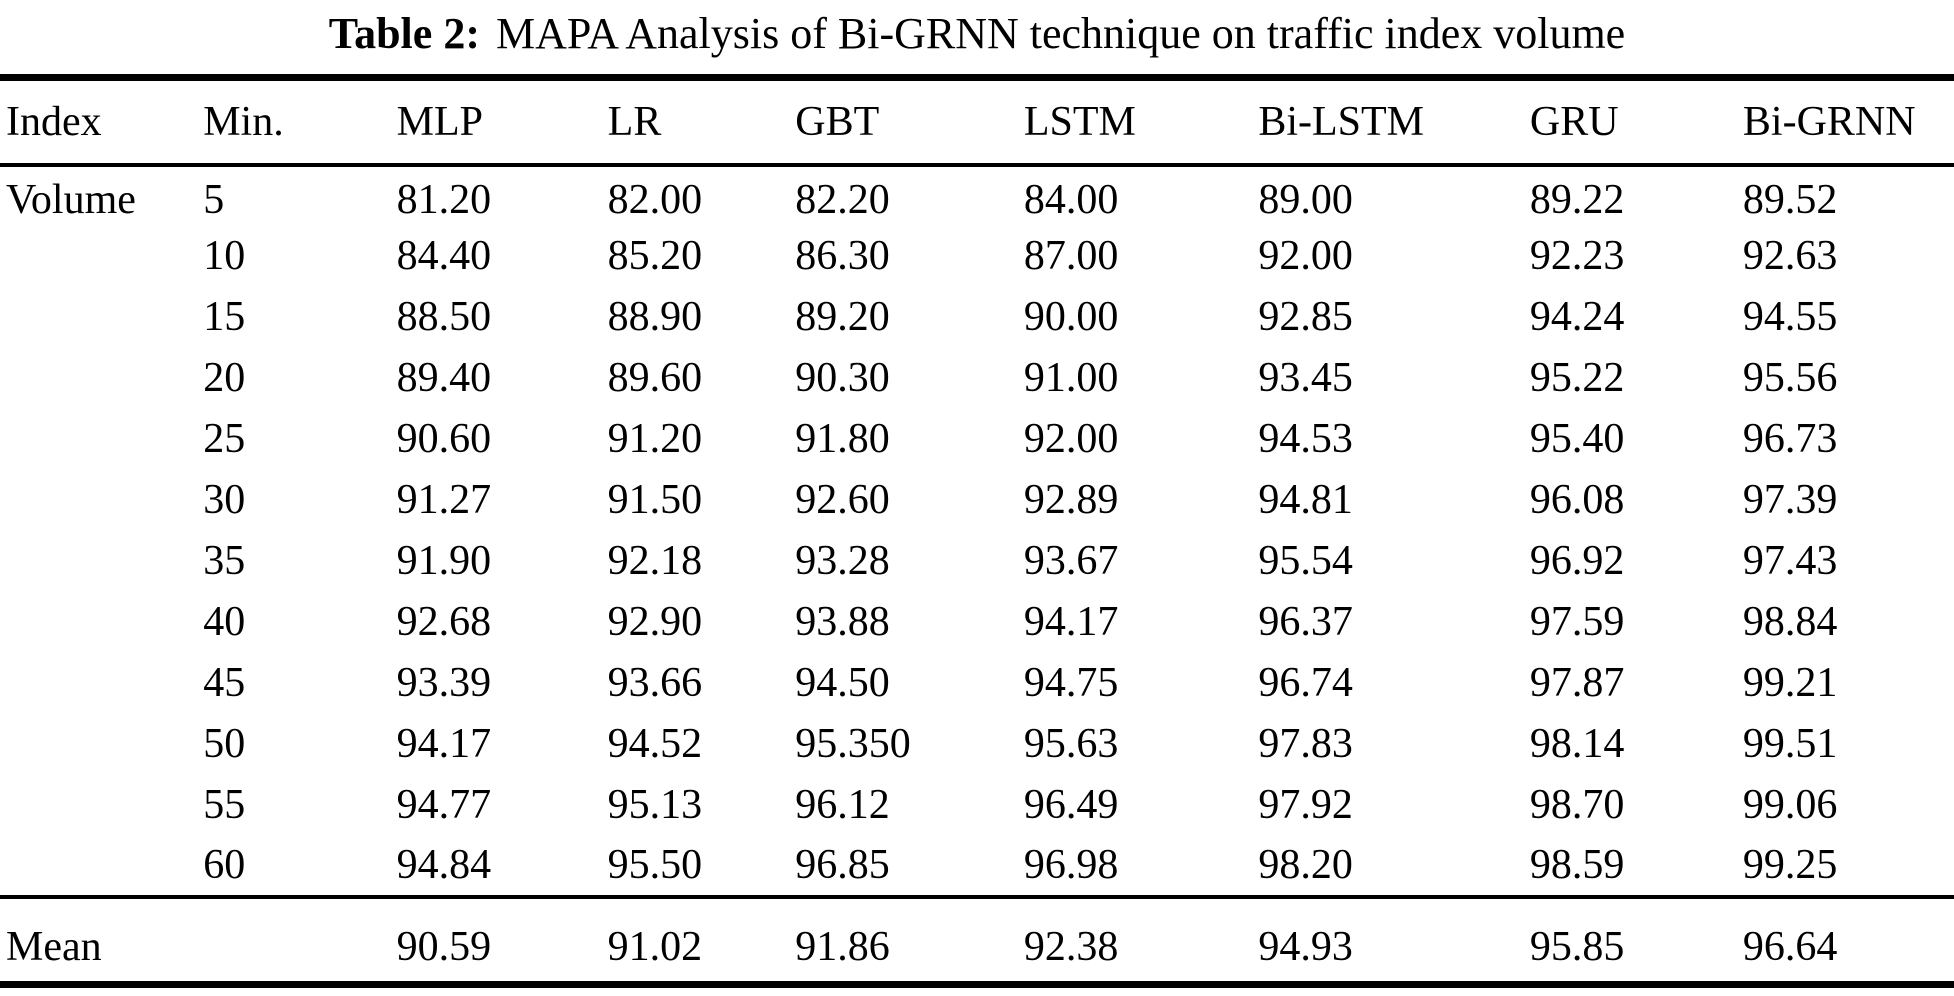  What do you see at coordinates (54, 946) in the screenshot?
I see `mean-label-cell: Mean` at bounding box center [54, 946].